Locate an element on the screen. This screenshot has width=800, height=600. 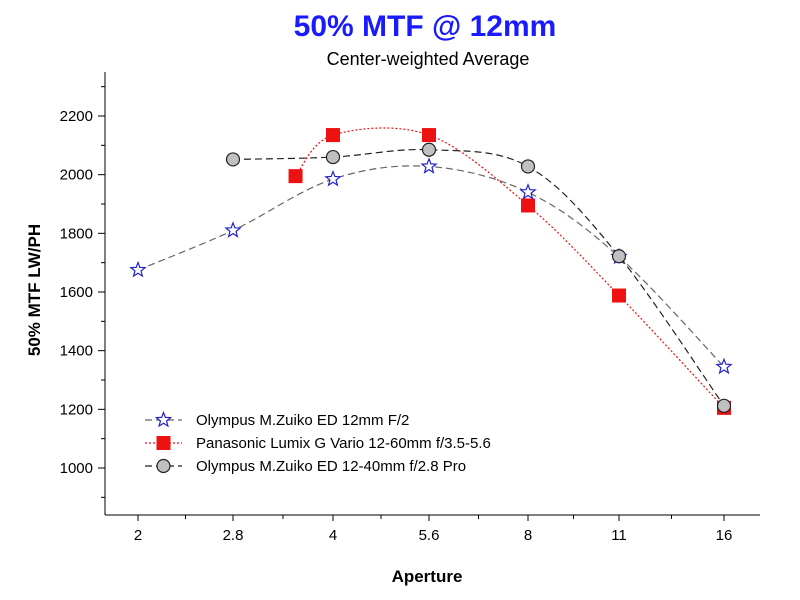
legend-label: Olympus M.Zuiko ED 12mm F/2 is located at coordinates (302, 420).